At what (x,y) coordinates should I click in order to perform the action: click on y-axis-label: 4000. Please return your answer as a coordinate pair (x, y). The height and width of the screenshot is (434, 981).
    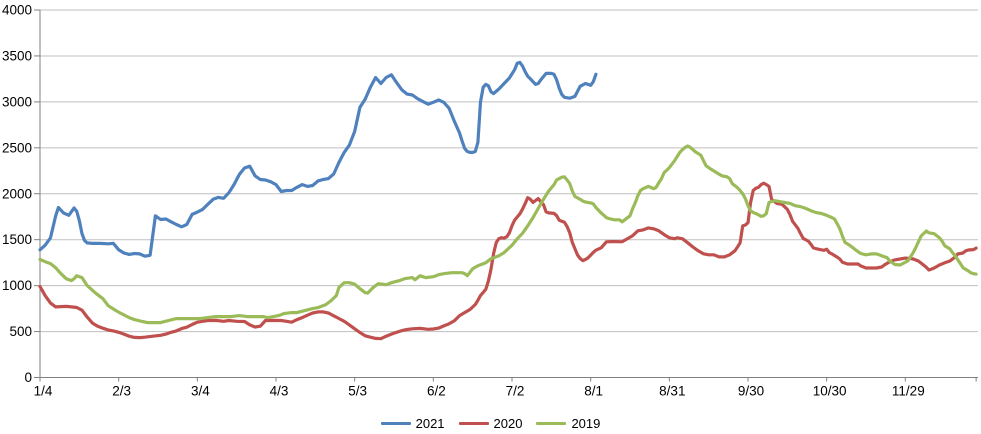
    Looking at the image, I should click on (17, 10).